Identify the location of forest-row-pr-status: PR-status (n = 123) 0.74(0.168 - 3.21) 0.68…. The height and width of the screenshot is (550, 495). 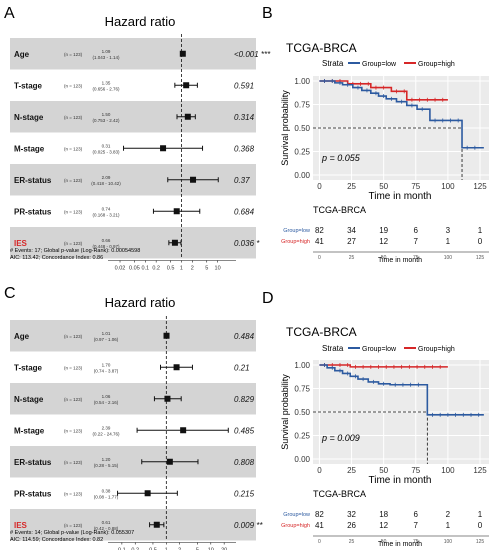
(133, 211).